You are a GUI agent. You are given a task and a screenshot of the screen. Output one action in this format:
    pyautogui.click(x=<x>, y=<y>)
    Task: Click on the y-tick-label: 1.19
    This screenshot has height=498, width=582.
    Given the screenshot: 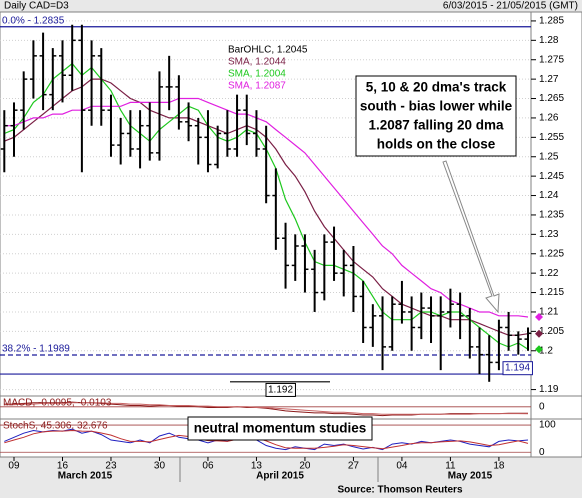 What is the action you would take?
    pyautogui.click(x=549, y=389)
    